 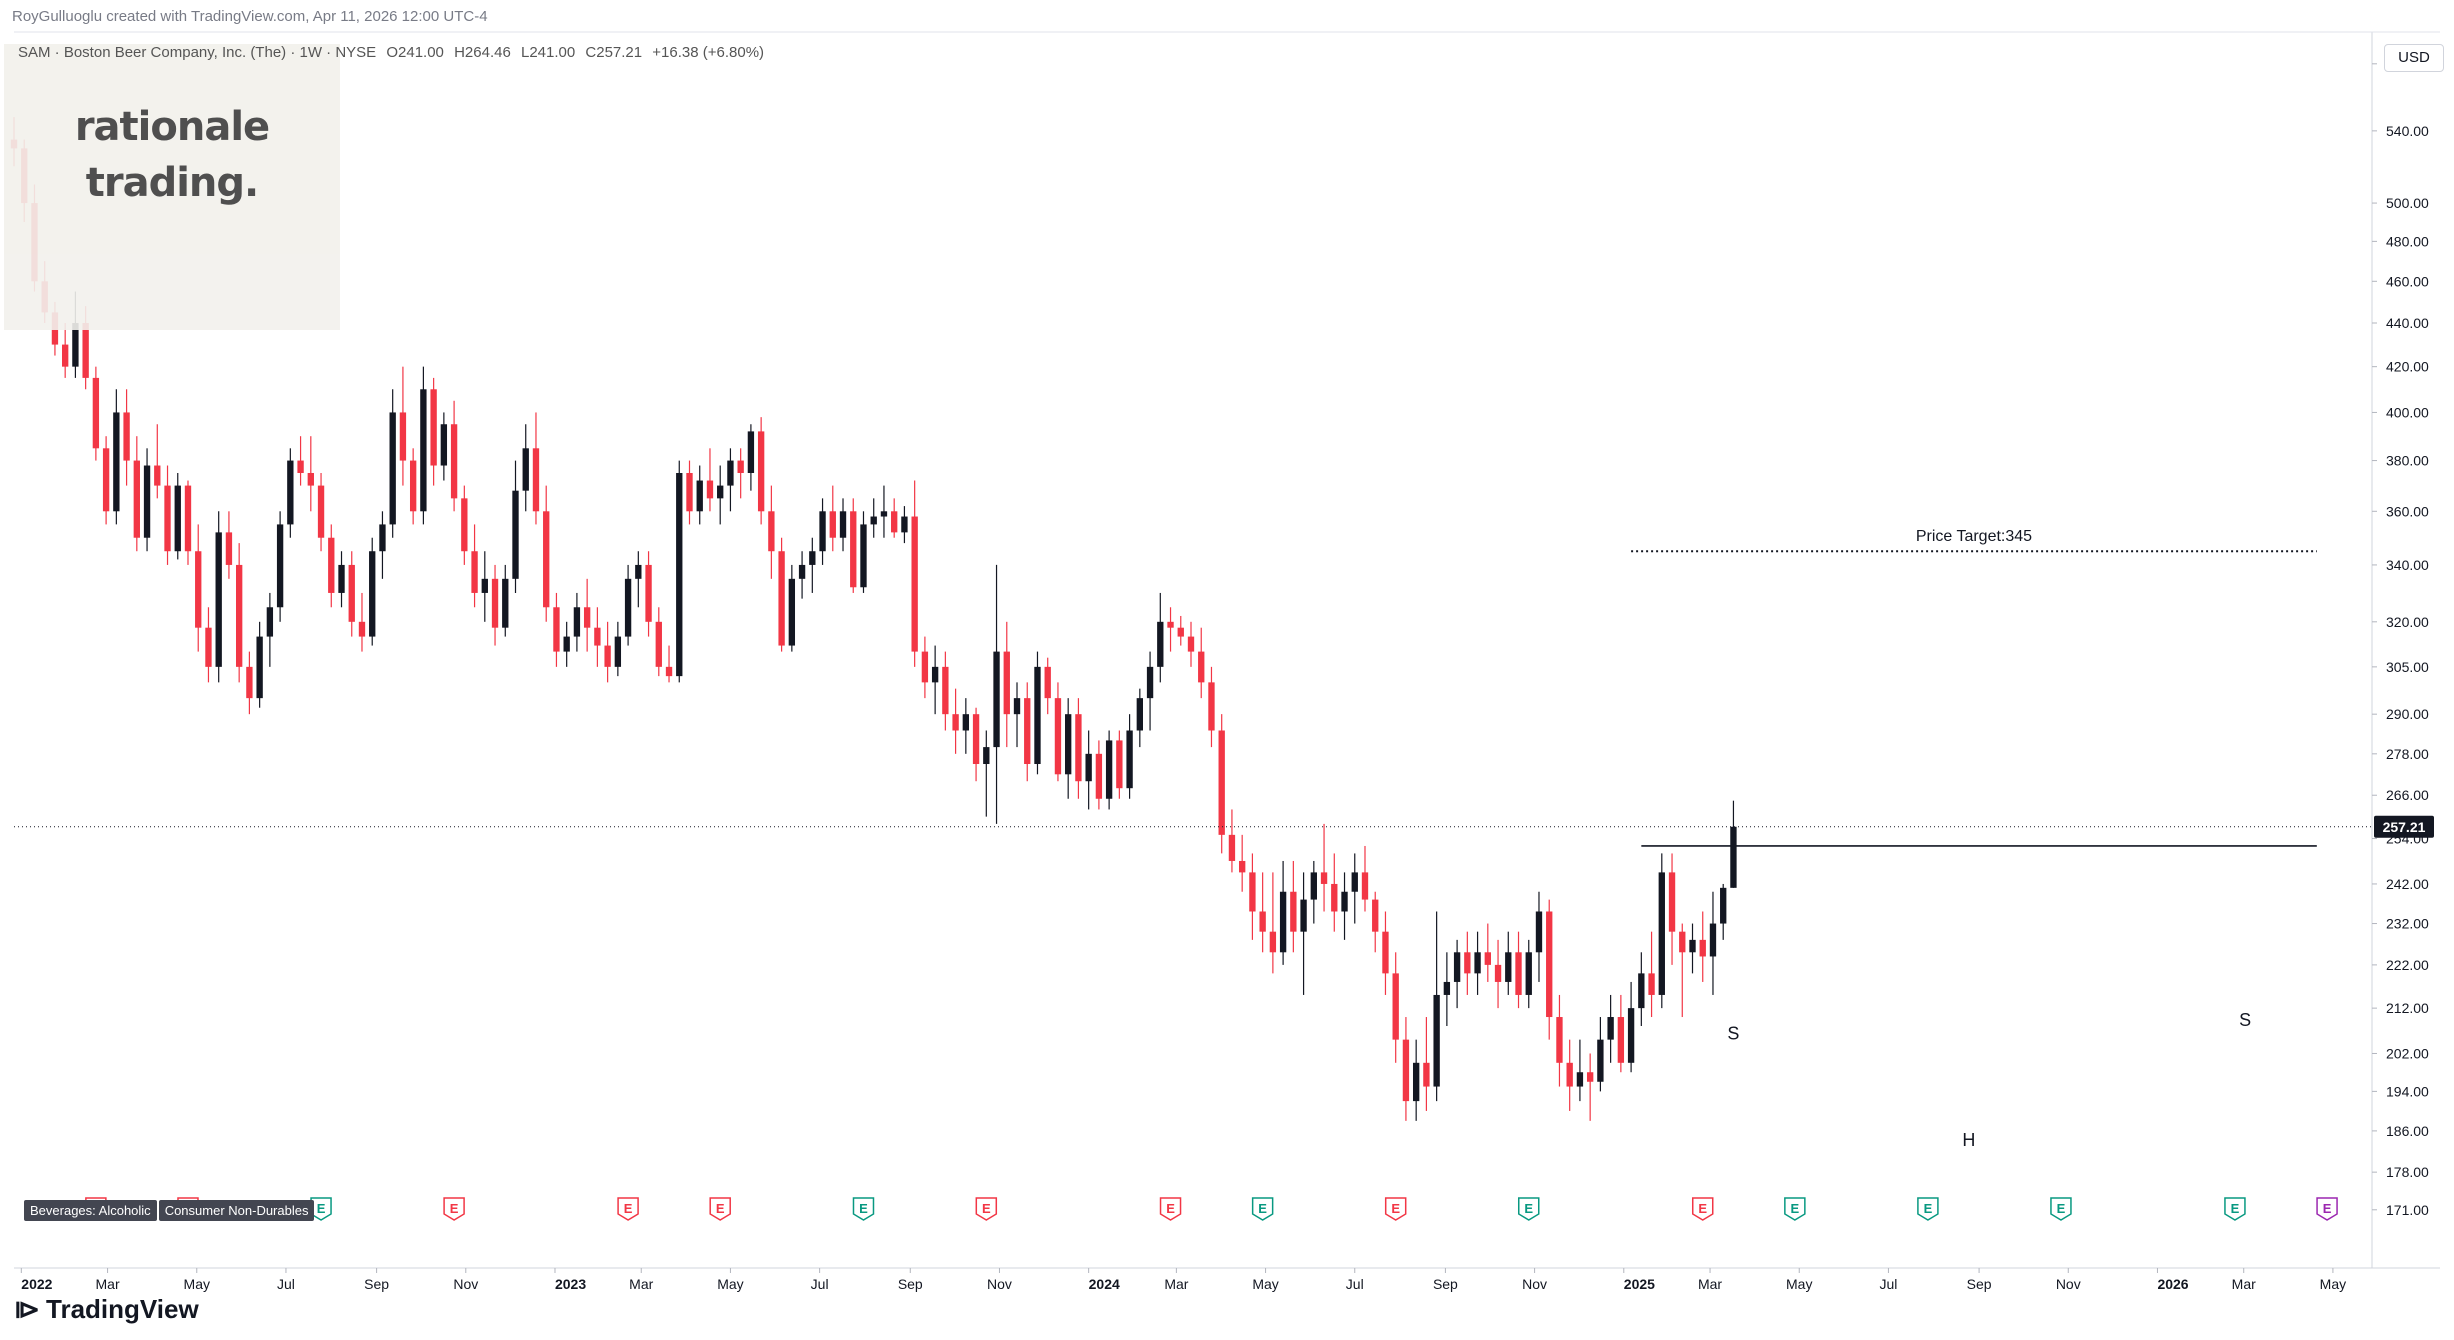 I want to click on open-value: 241.00, so click(x=421, y=52).